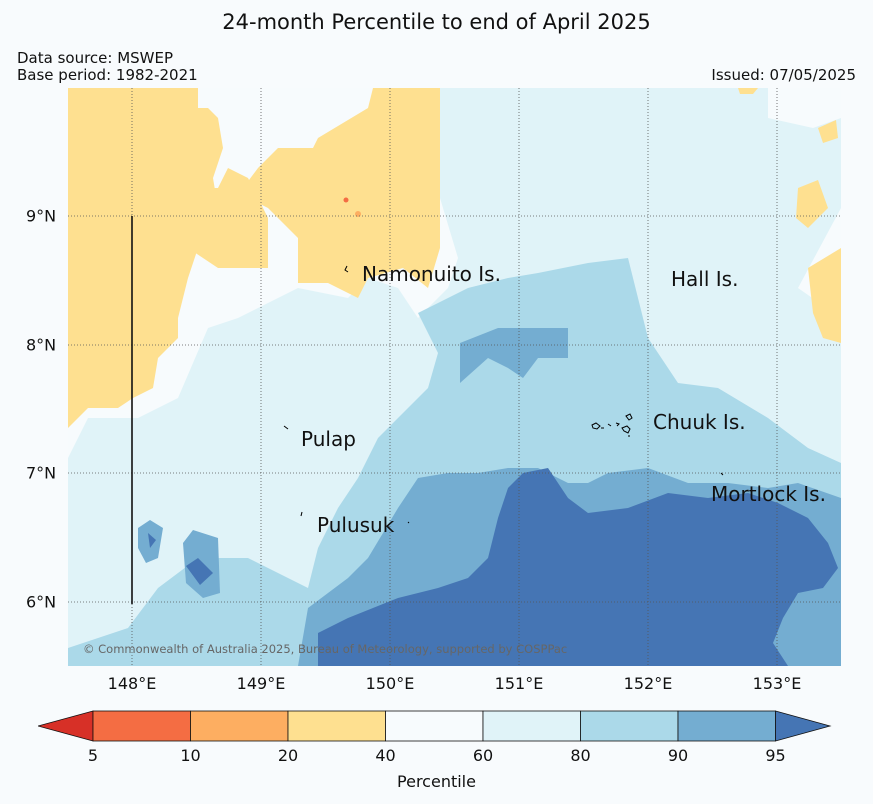 This screenshot has height=804, width=873. What do you see at coordinates (519, 683) in the screenshot?
I see `lon-tick-151: 151°E` at bounding box center [519, 683].